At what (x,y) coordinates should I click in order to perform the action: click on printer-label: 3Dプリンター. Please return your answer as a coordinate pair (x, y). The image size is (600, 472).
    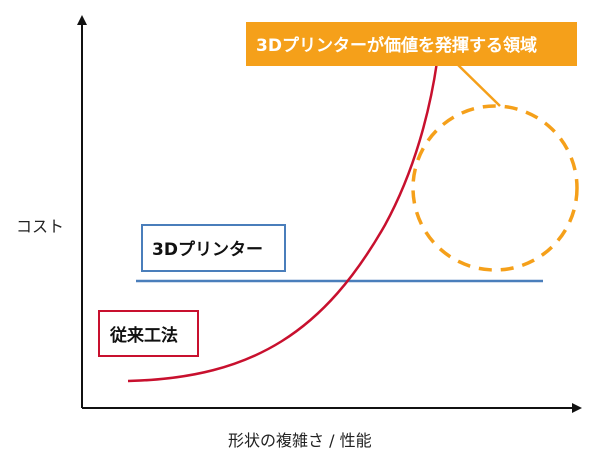
    Looking at the image, I should click on (207, 249).